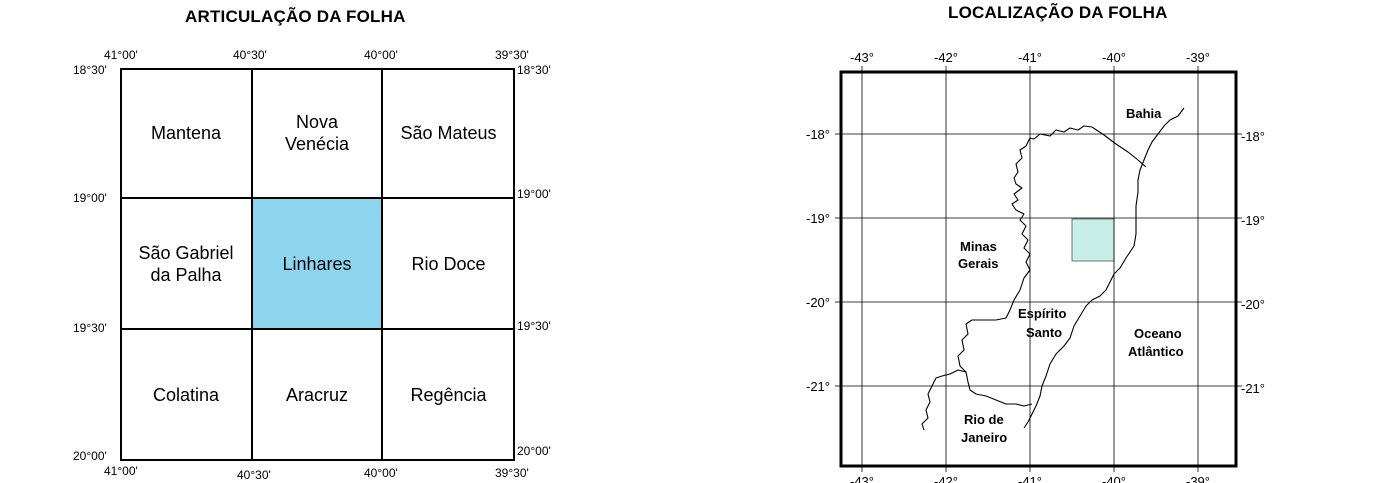 This screenshot has width=1374, height=483. What do you see at coordinates (448, 395) in the screenshot?
I see `sheet-cell-regencia: Regência` at bounding box center [448, 395].